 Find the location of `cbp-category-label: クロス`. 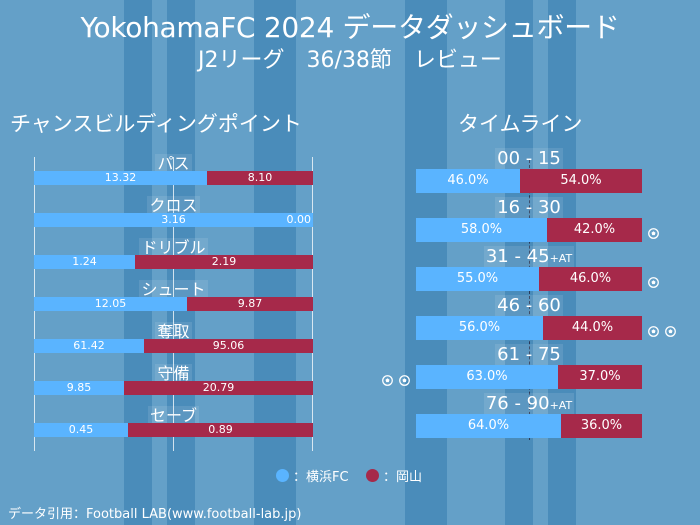

cbp-category-label: クロス is located at coordinates (173, 204).